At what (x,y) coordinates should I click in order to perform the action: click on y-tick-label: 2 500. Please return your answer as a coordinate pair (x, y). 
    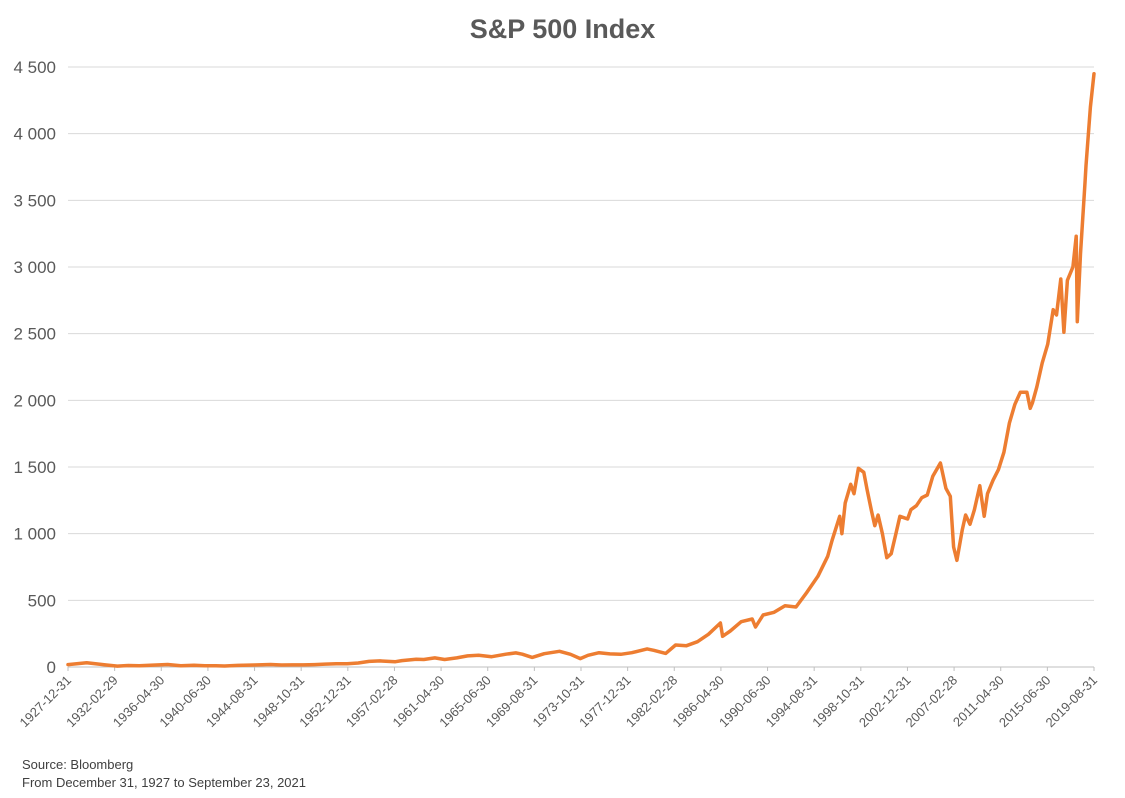
    Looking at the image, I should click on (34, 334).